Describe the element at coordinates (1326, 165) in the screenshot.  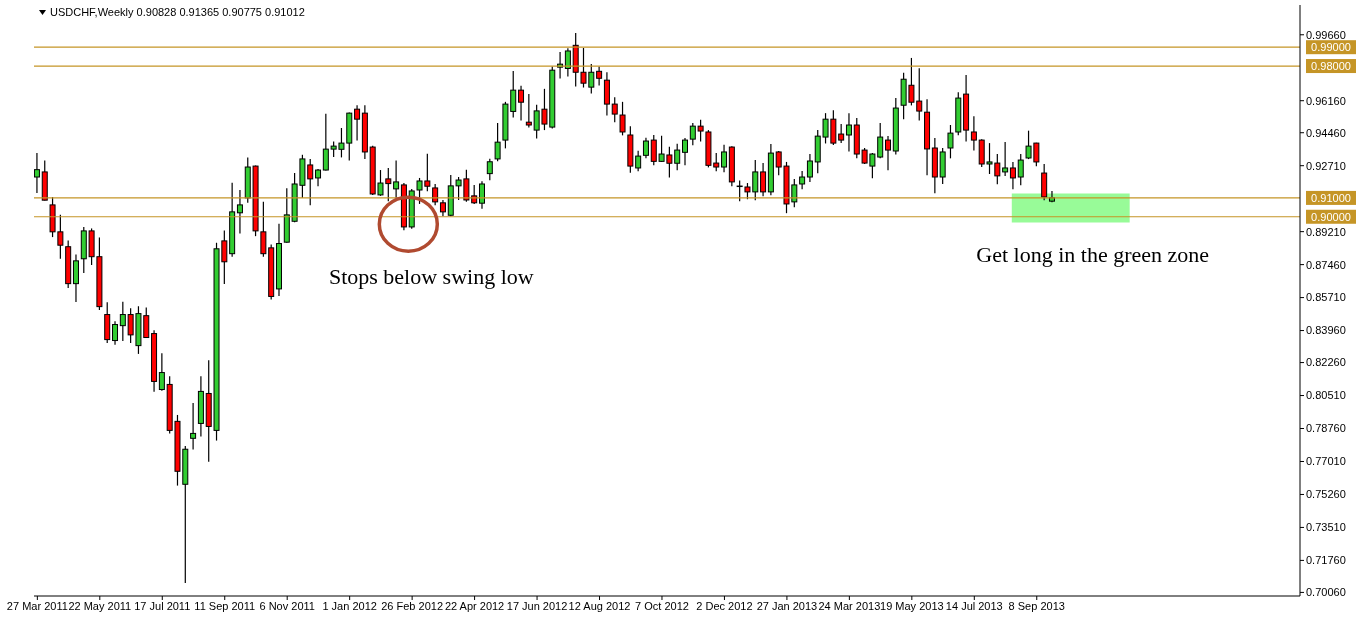
I see `y-tick-label: 0.92710` at that location.